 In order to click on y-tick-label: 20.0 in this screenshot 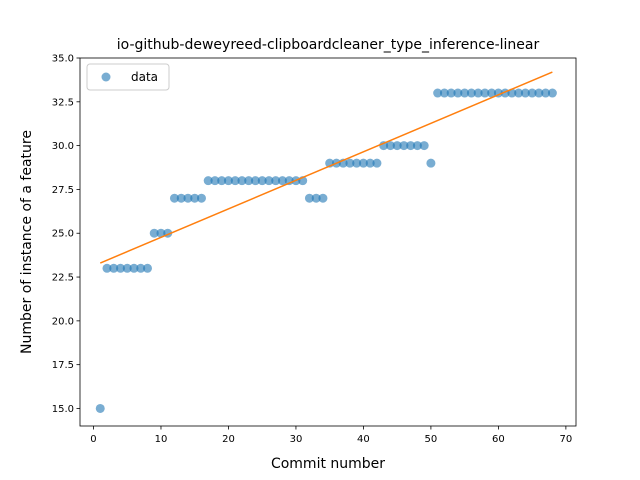, I will do `click(63, 321)`.